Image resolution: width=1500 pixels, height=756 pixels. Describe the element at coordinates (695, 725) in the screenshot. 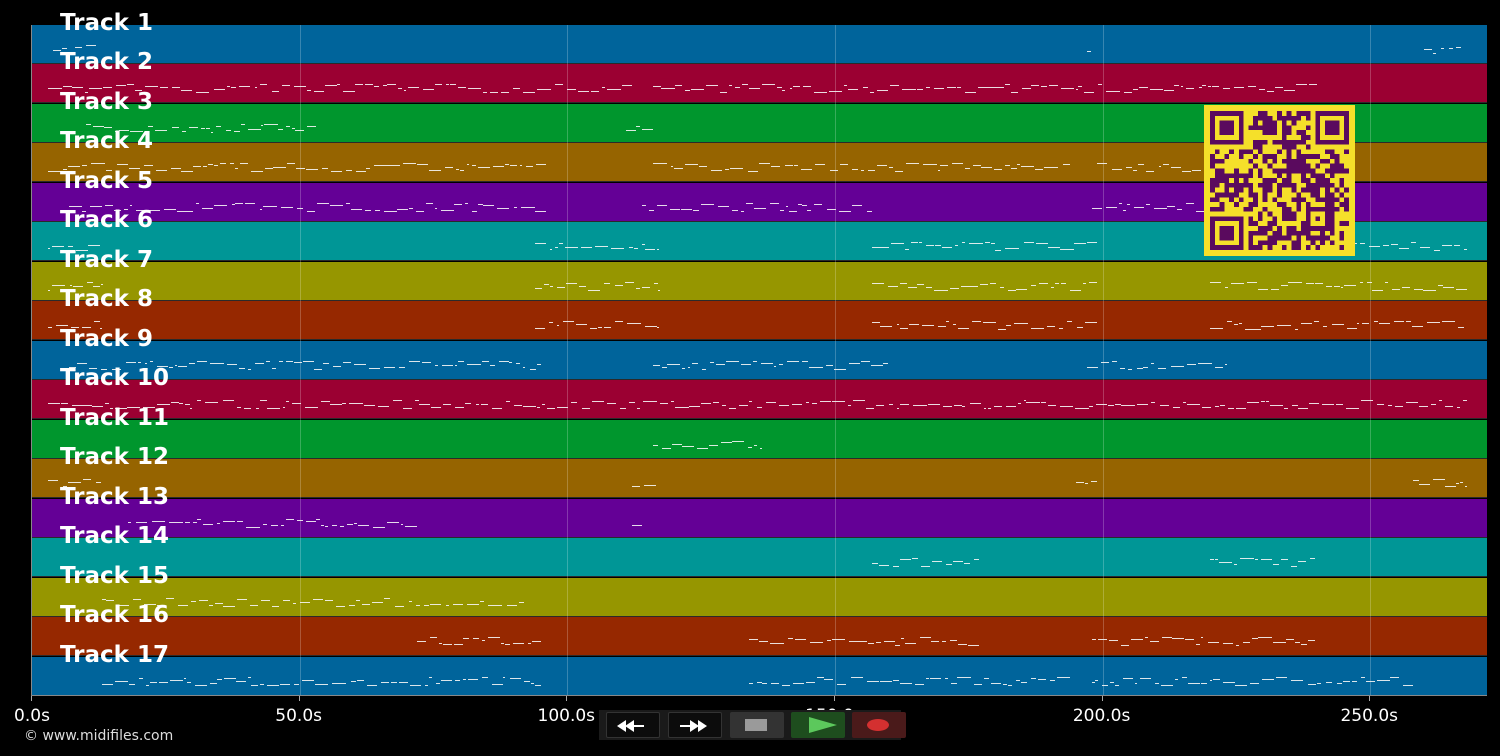

I see `fast-forward-button` at that location.